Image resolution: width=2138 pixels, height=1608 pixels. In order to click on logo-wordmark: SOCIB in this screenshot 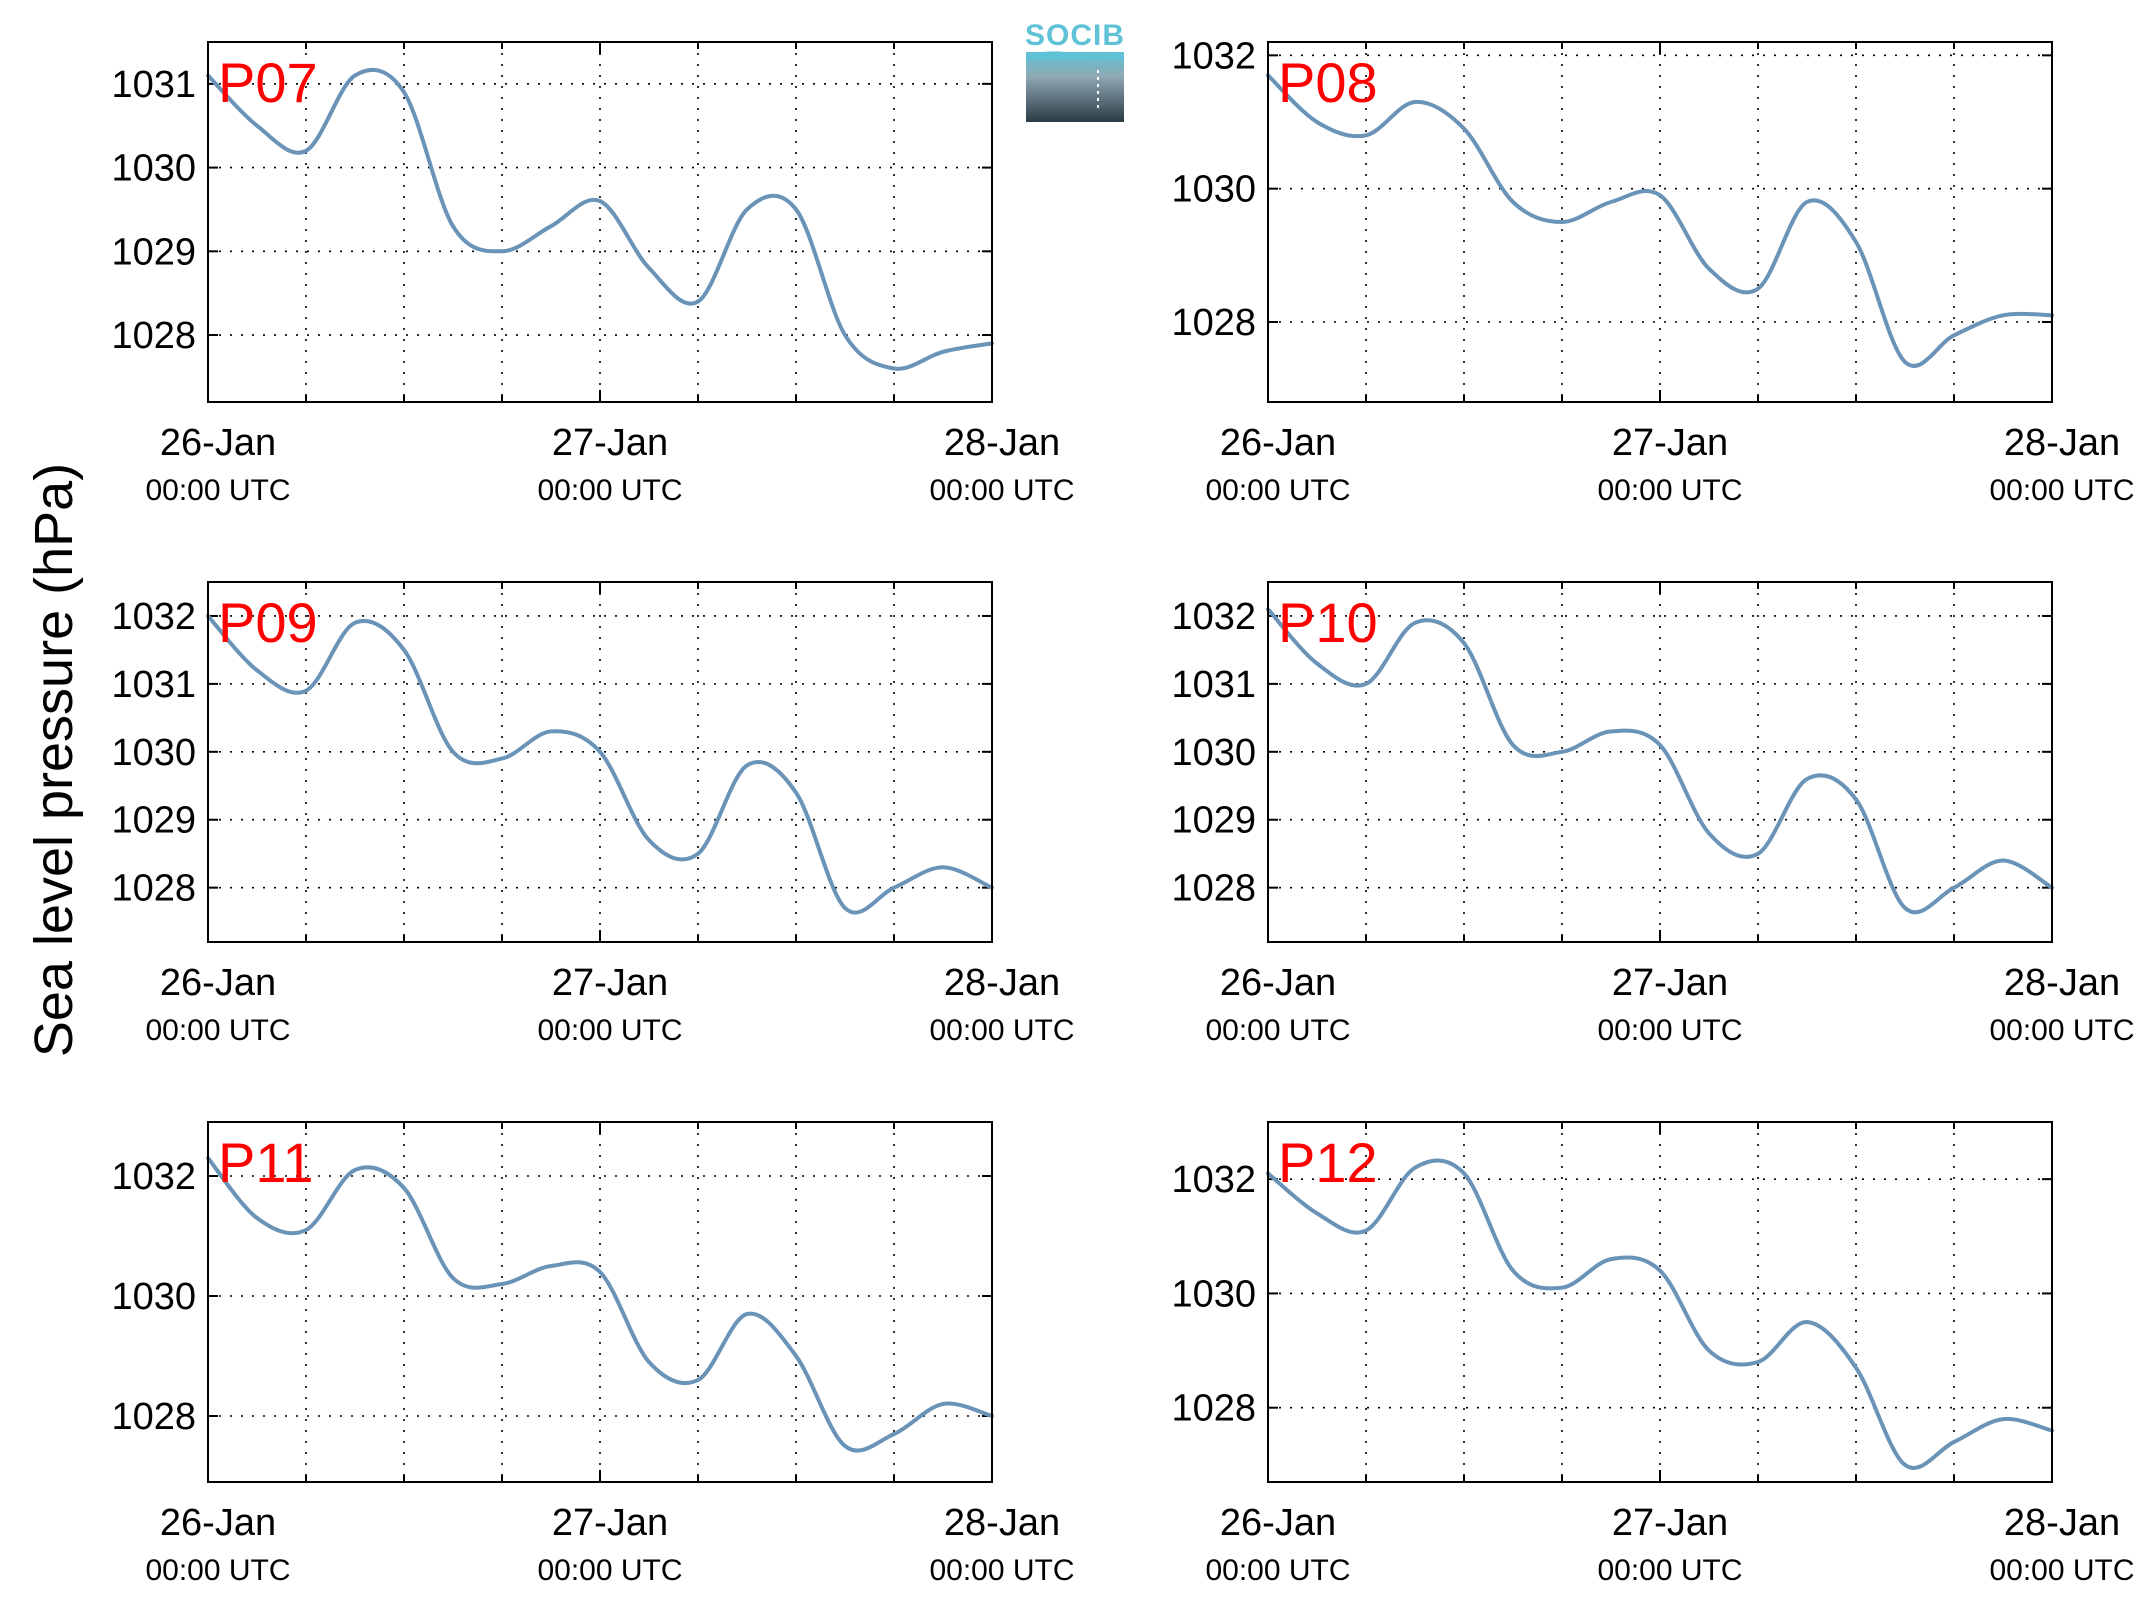, I will do `click(1075, 35)`.